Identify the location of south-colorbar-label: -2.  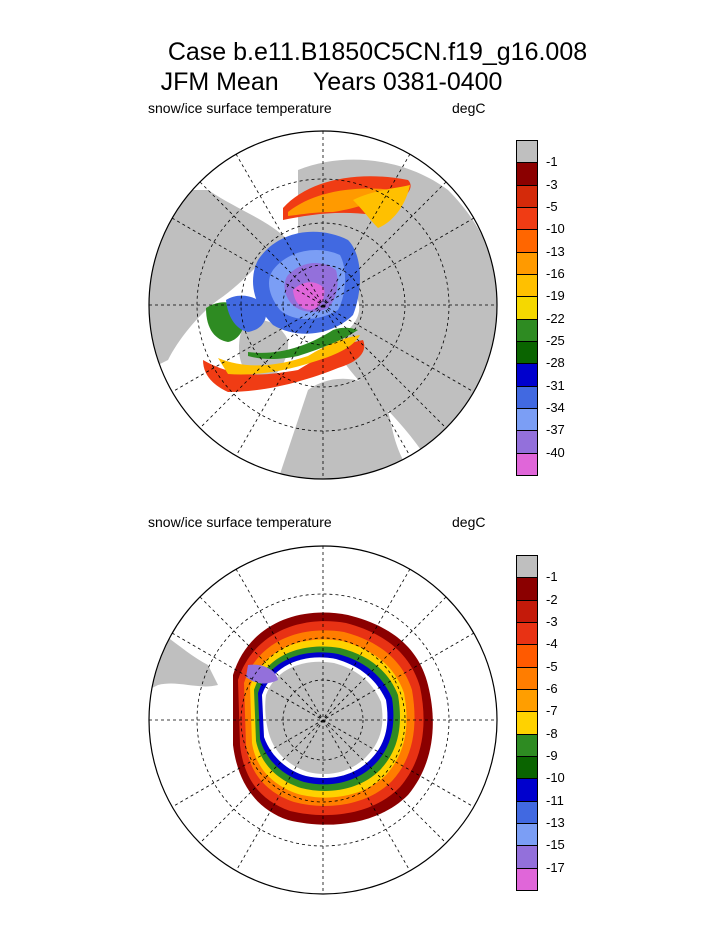
(552, 599).